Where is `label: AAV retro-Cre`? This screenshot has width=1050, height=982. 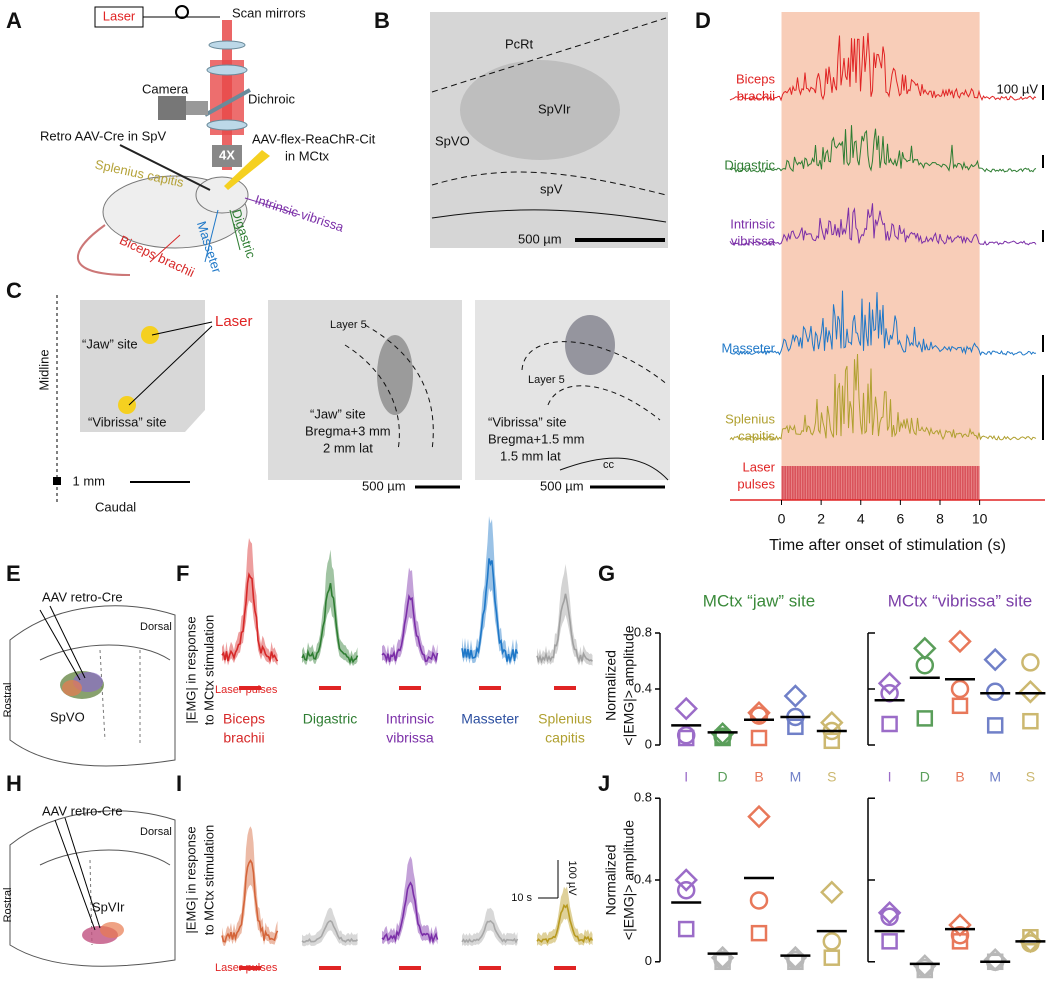
label: AAV retro-Cre is located at coordinates (82, 596).